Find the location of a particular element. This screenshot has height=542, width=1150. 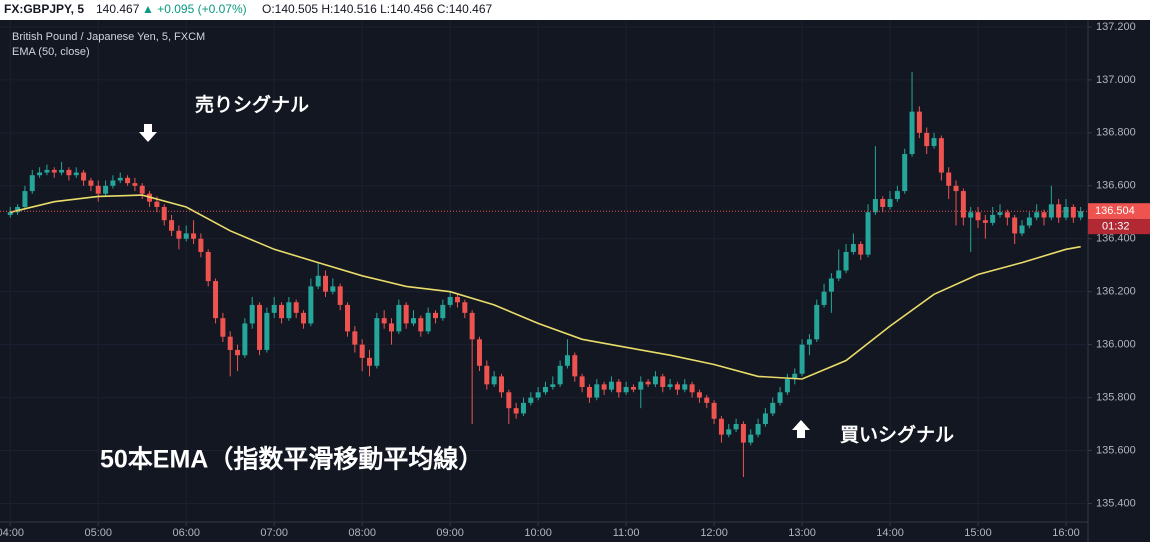

countdown: 01:32 is located at coordinates (1116, 227).